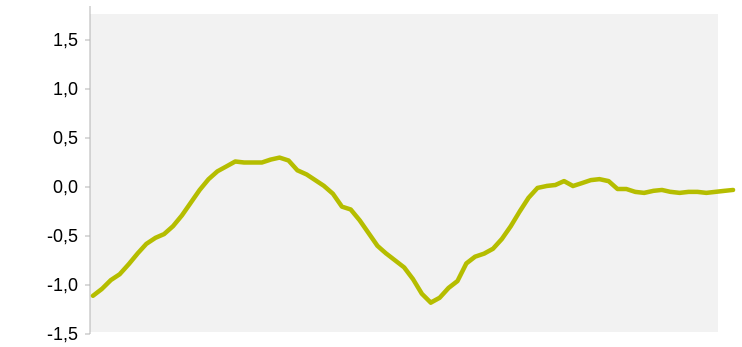 Image resolution: width=742 pixels, height=347 pixels. Describe the element at coordinates (62, 285) in the screenshot. I see `y-tick-label: -1,0` at that location.